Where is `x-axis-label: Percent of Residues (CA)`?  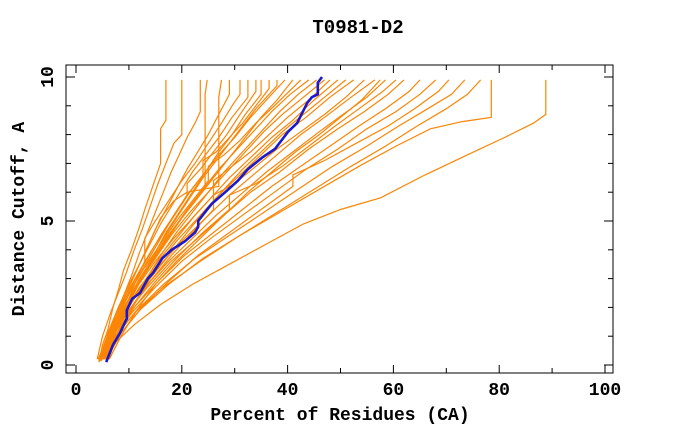 x-axis-label: Percent of Residues (CA) is located at coordinates (340, 416).